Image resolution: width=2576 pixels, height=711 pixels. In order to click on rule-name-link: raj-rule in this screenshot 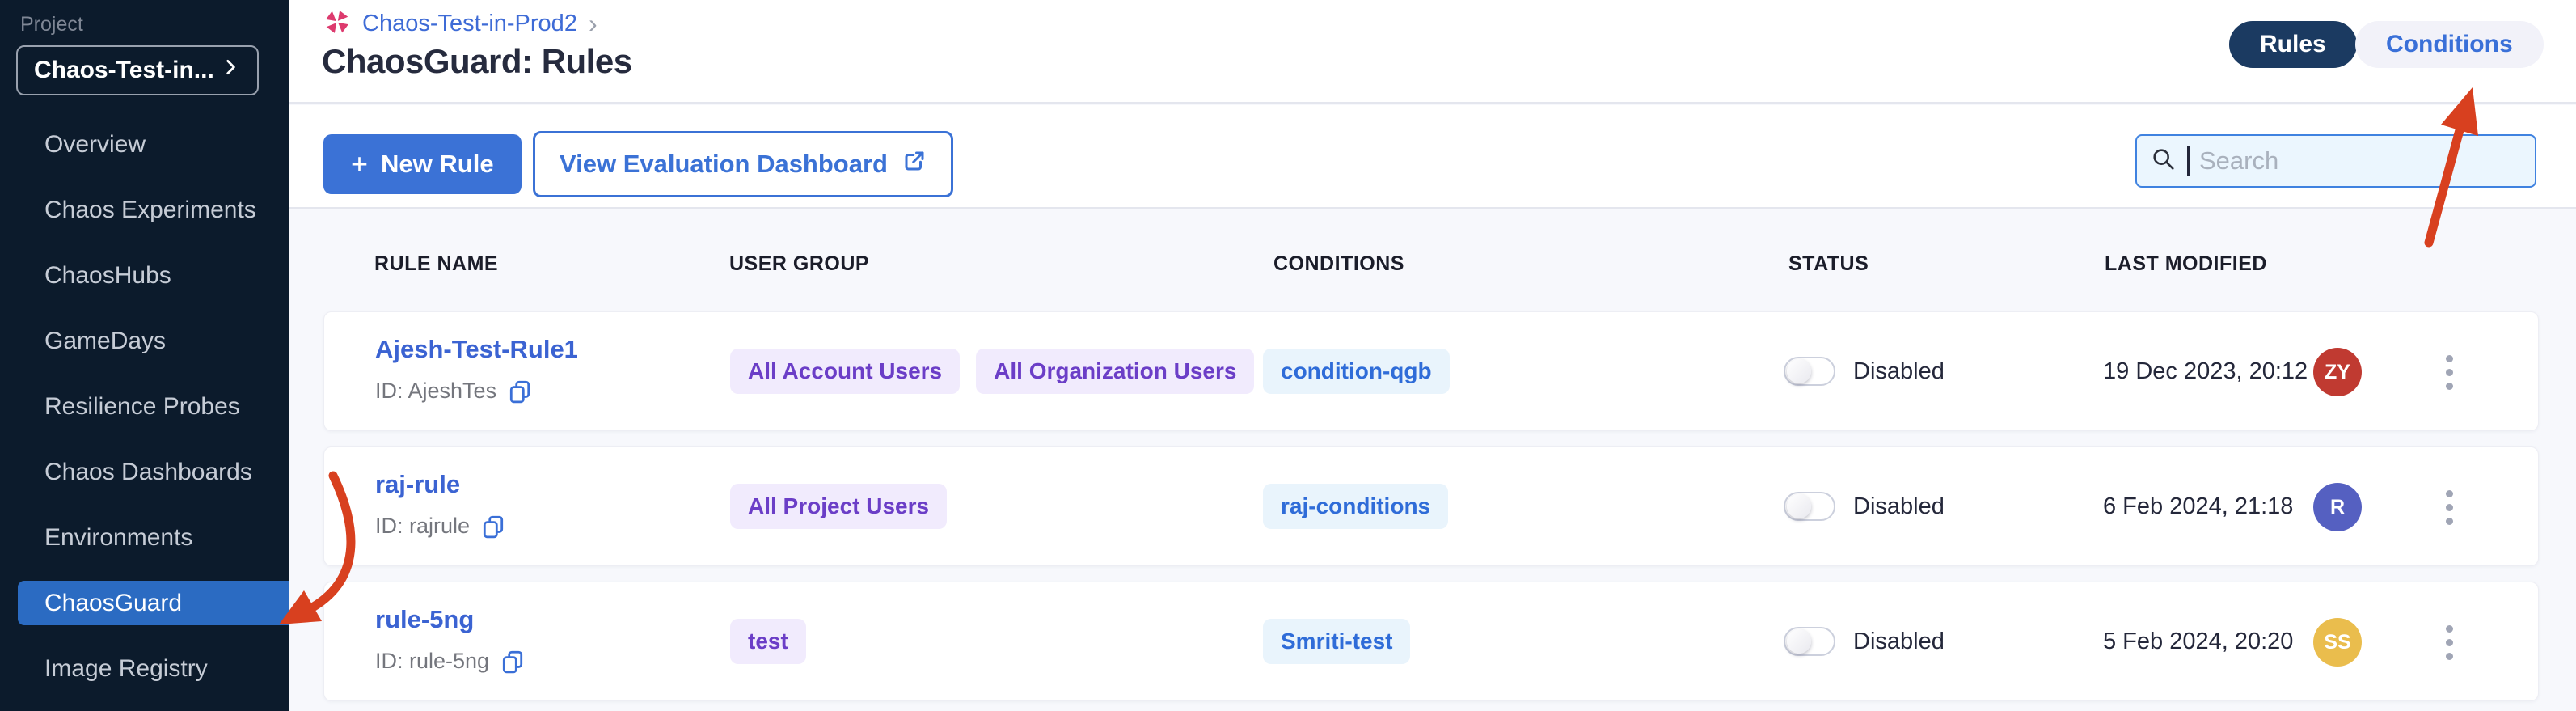, I will do `click(418, 484)`.